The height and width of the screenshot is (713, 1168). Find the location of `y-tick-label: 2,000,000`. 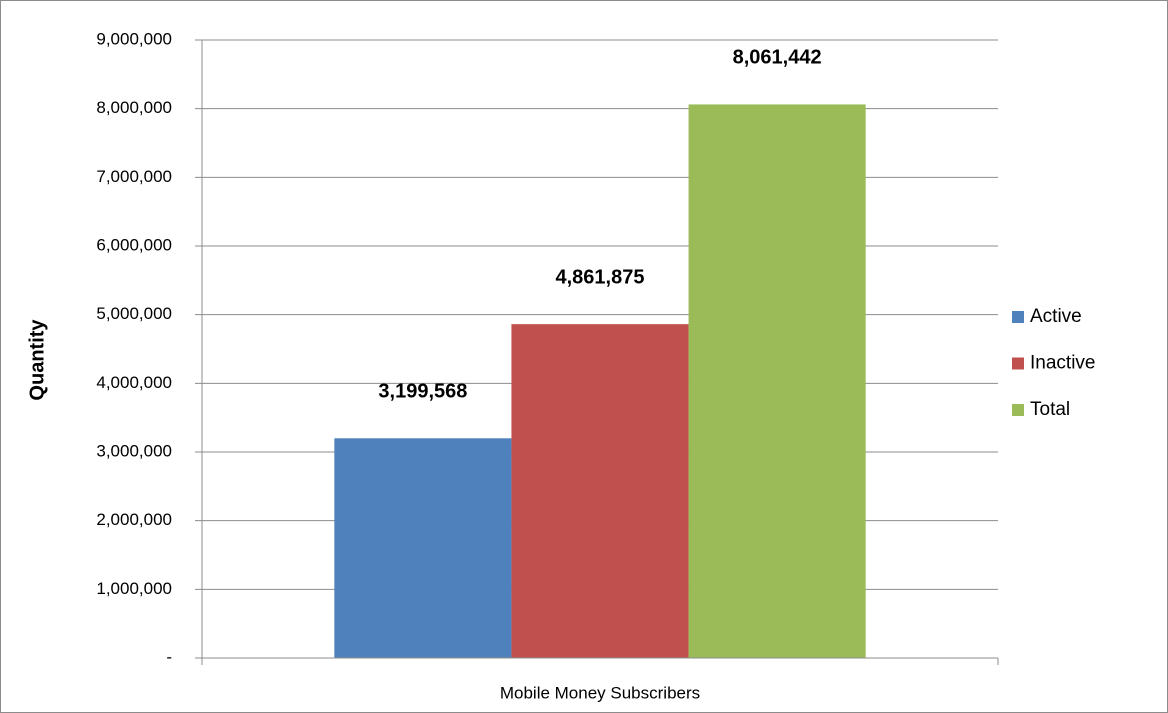

y-tick-label: 2,000,000 is located at coordinates (134, 519).